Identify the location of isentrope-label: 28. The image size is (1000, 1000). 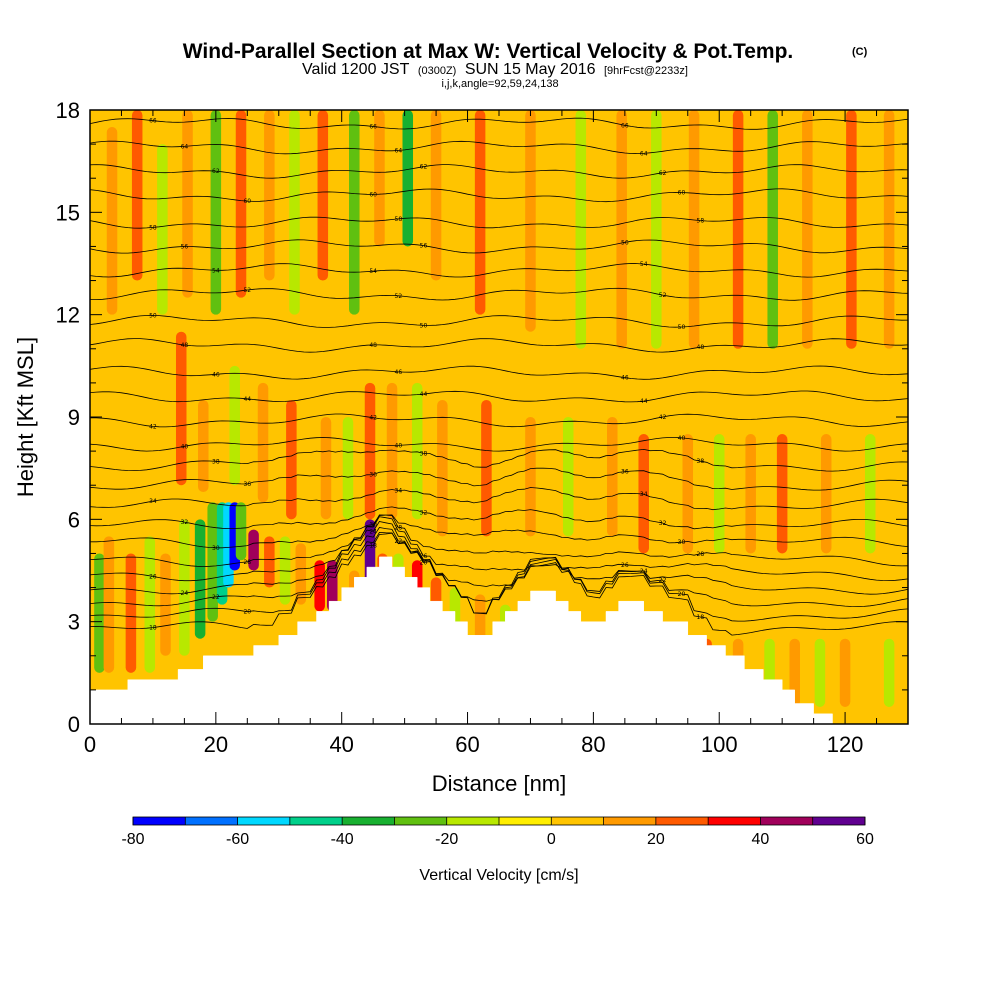
(701, 554).